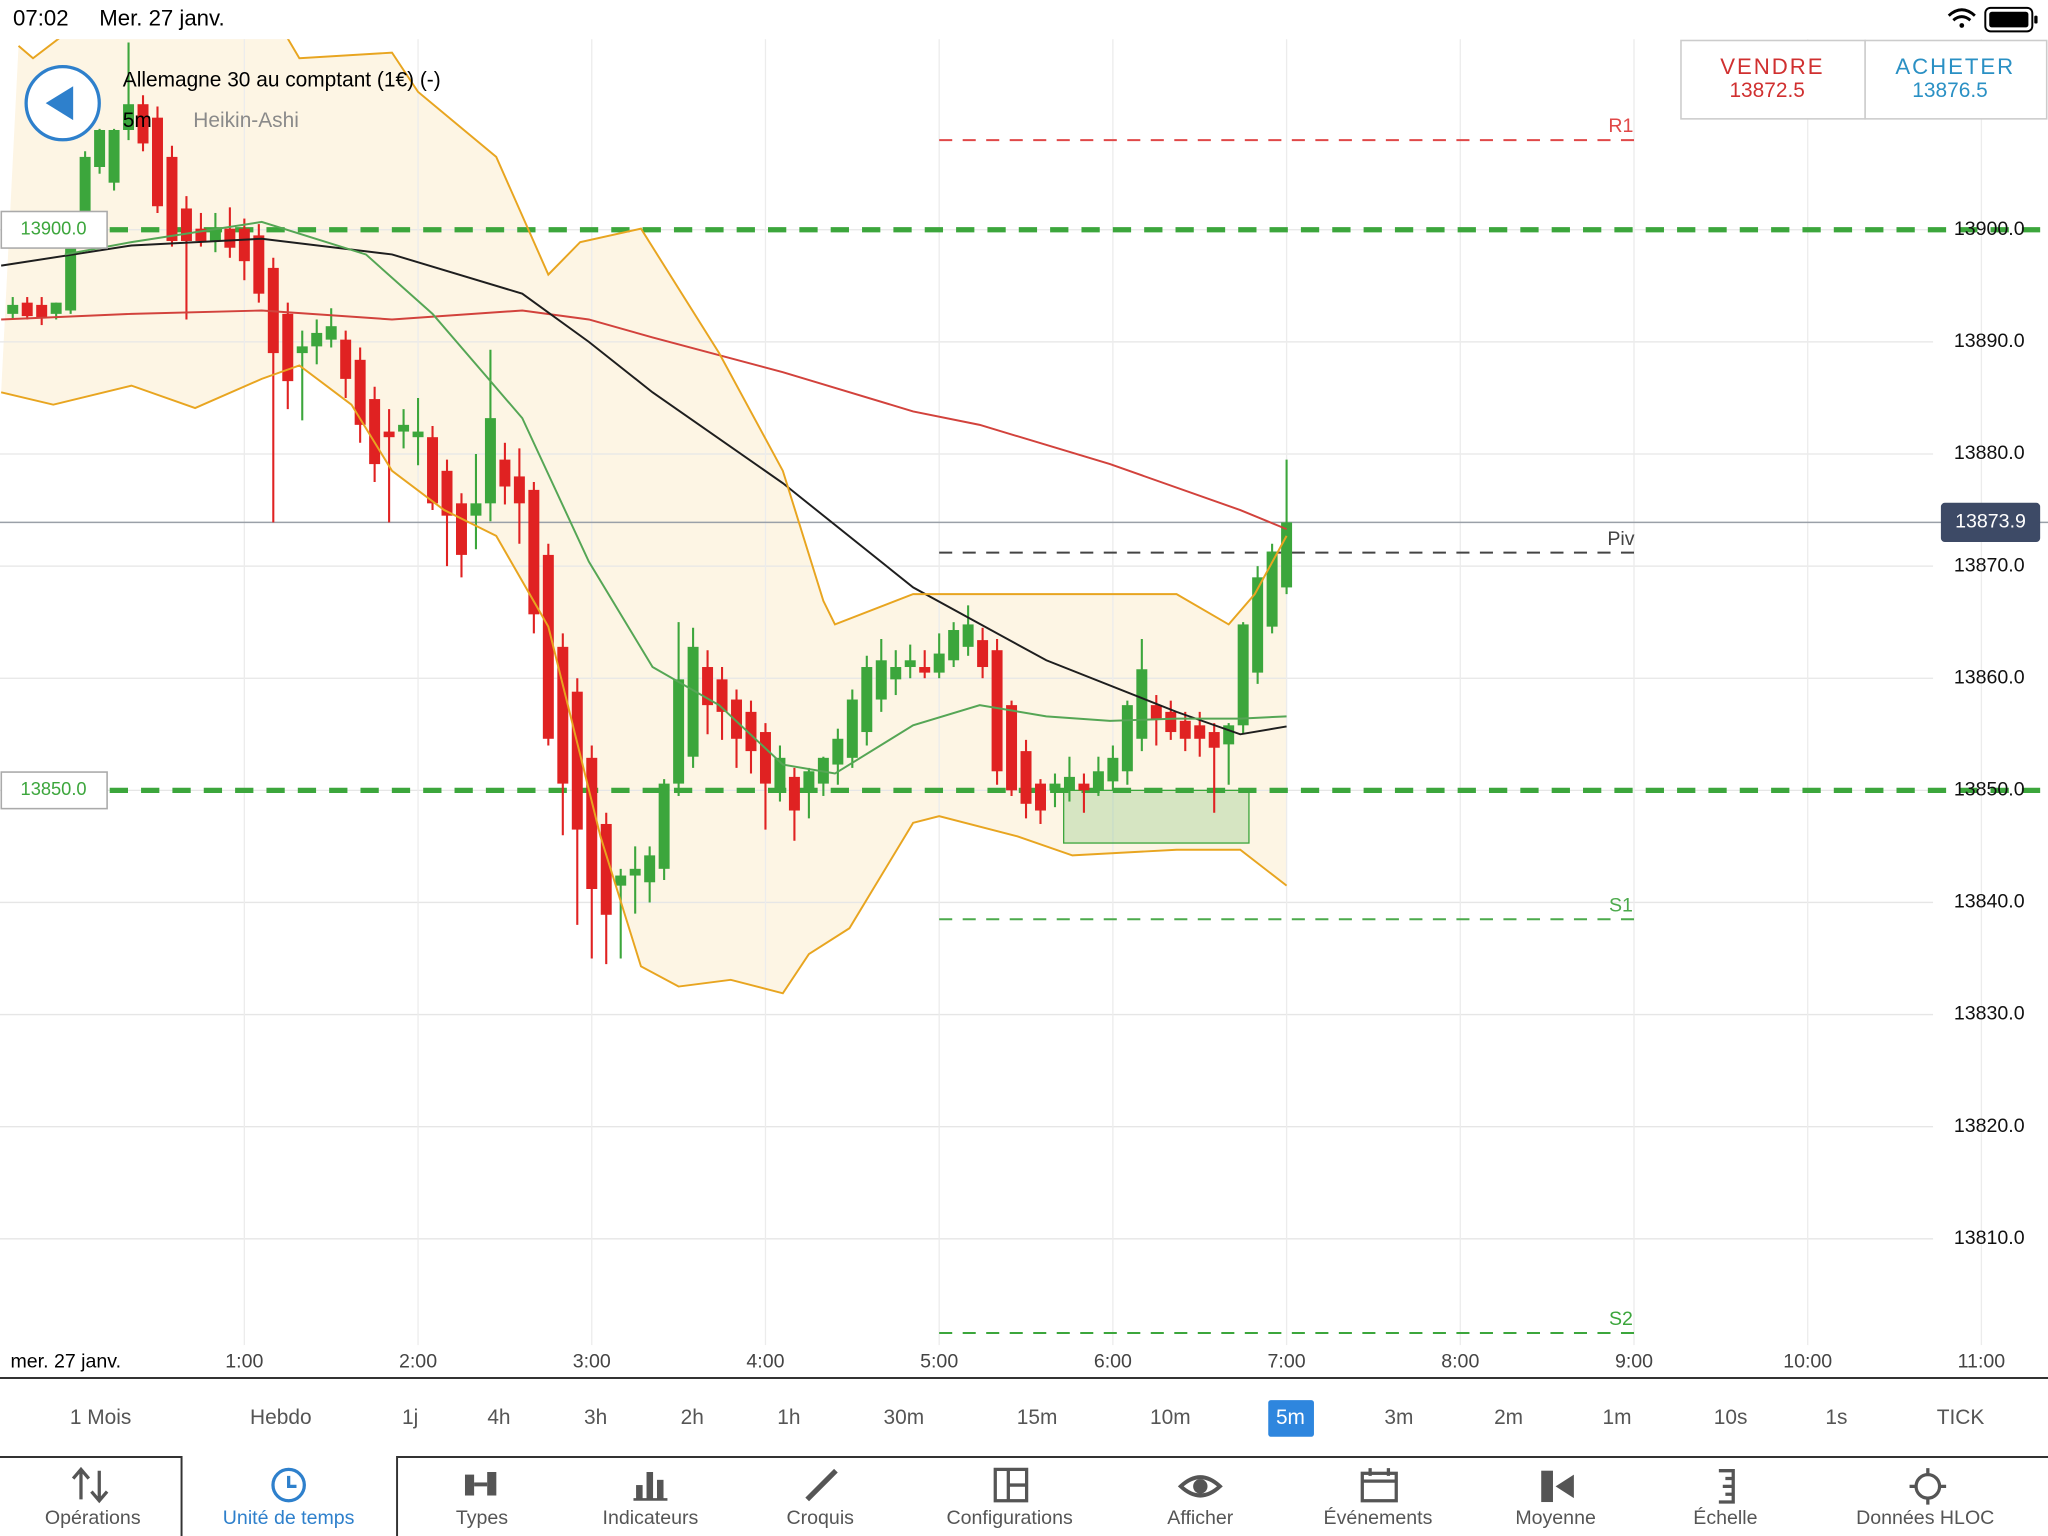 Image resolution: width=2048 pixels, height=1536 pixels. Describe the element at coordinates (1378, 1517) in the screenshot. I see `toolbar-button: Événements` at that location.